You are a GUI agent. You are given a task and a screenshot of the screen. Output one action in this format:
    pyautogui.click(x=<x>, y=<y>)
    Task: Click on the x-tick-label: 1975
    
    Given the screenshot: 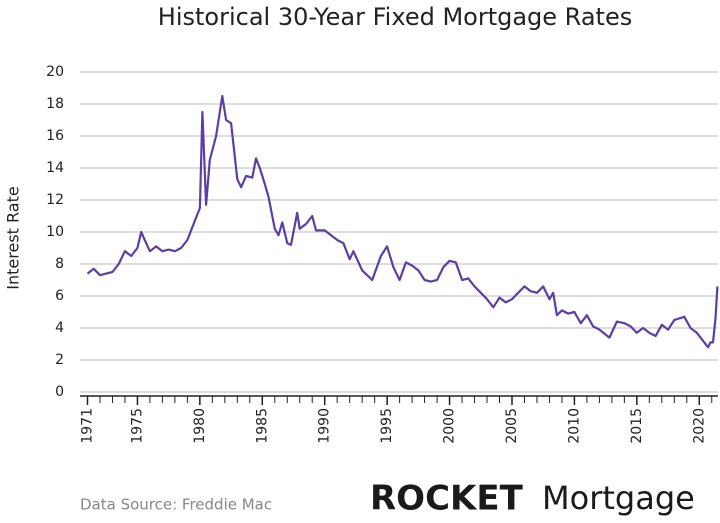 What is the action you would take?
    pyautogui.click(x=137, y=426)
    